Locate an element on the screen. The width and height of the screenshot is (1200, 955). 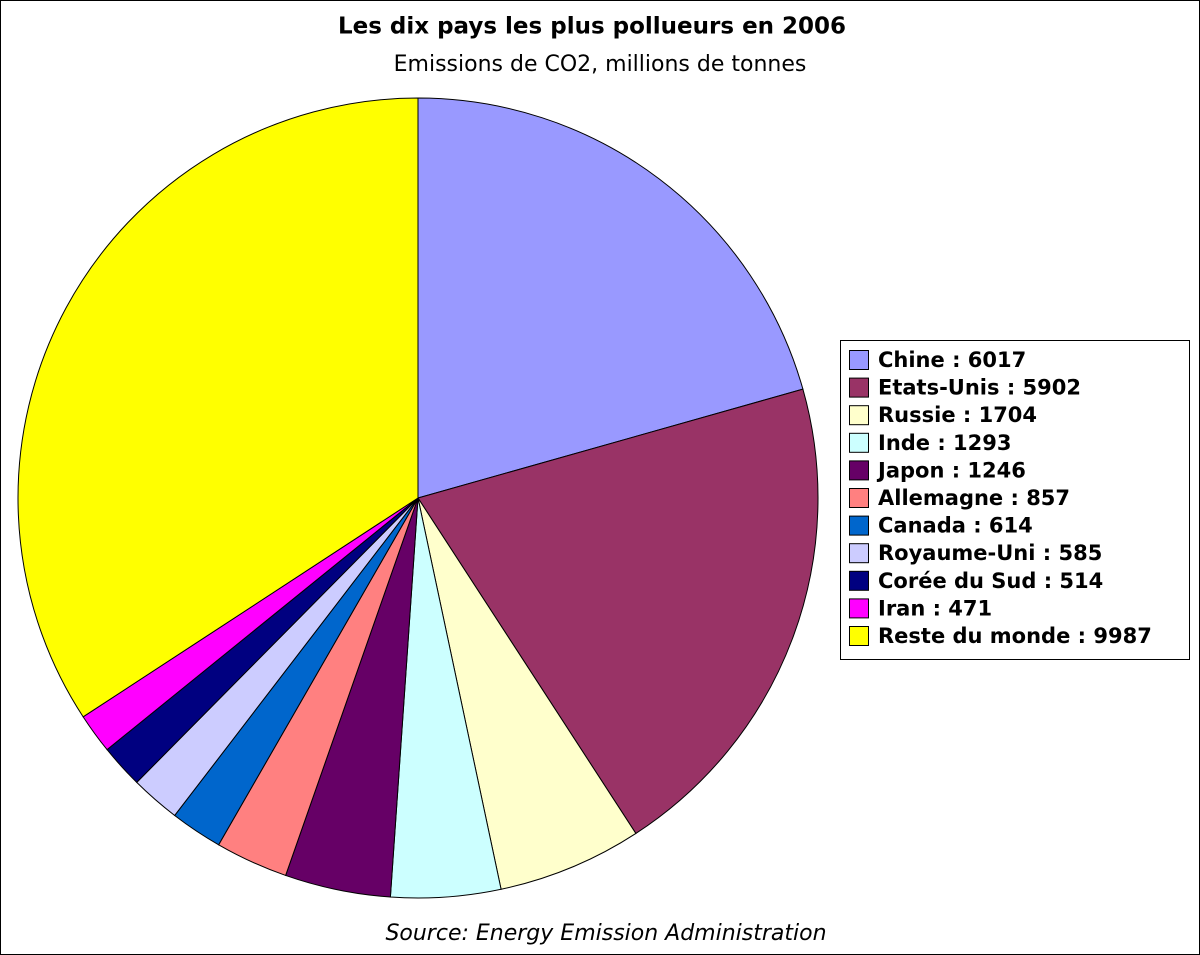
legend-label: Iran : 471 is located at coordinates (935, 608).